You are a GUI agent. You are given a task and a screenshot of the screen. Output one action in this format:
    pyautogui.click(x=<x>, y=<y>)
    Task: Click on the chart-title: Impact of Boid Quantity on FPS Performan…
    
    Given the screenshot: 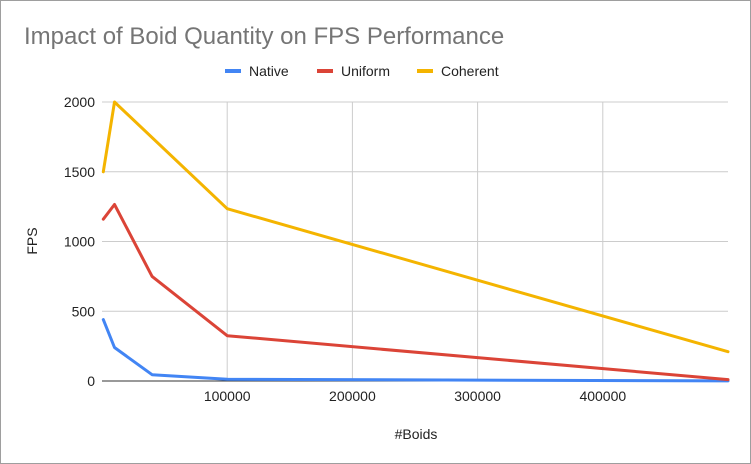 What is the action you would take?
    pyautogui.click(x=264, y=36)
    